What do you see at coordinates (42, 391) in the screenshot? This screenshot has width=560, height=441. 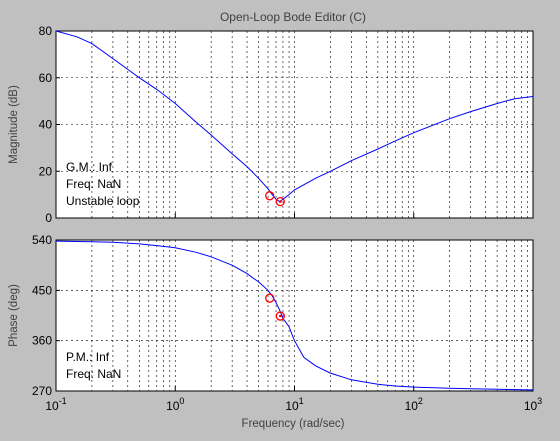 I see `phase-ytick-label: 270` at bounding box center [42, 391].